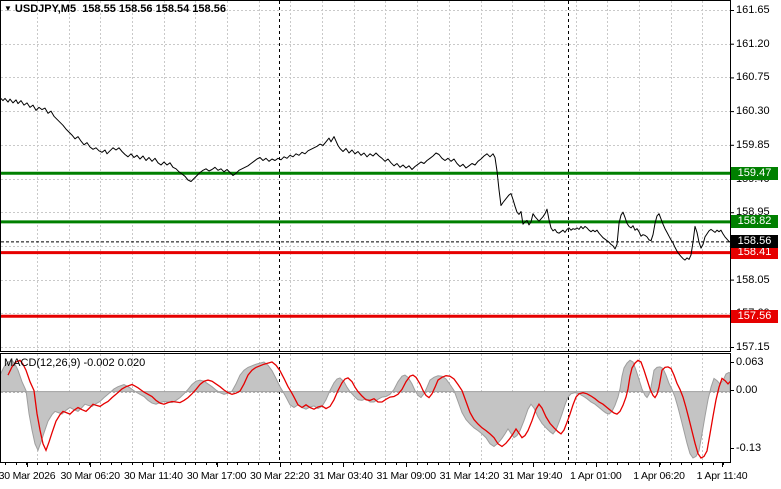  I want to click on macd-axis-label: 0.063, so click(750, 362).